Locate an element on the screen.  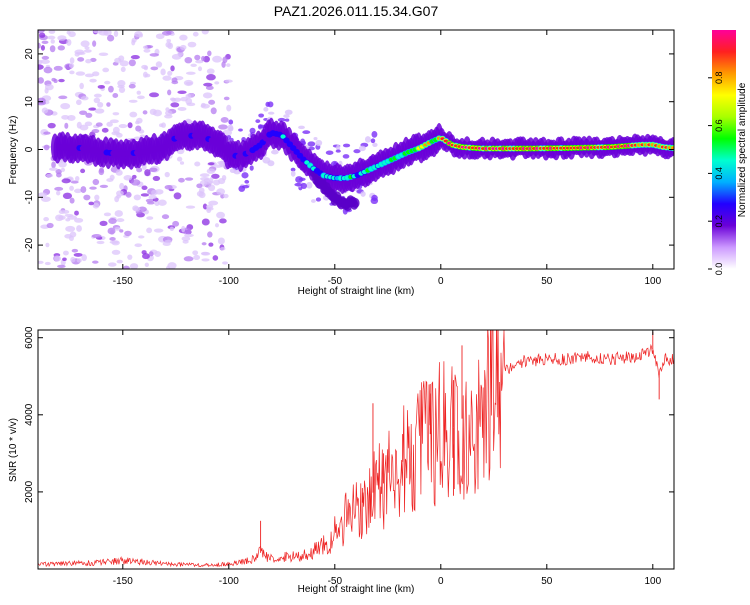
y-tick-label: 0 is located at coordinates (29, 149).